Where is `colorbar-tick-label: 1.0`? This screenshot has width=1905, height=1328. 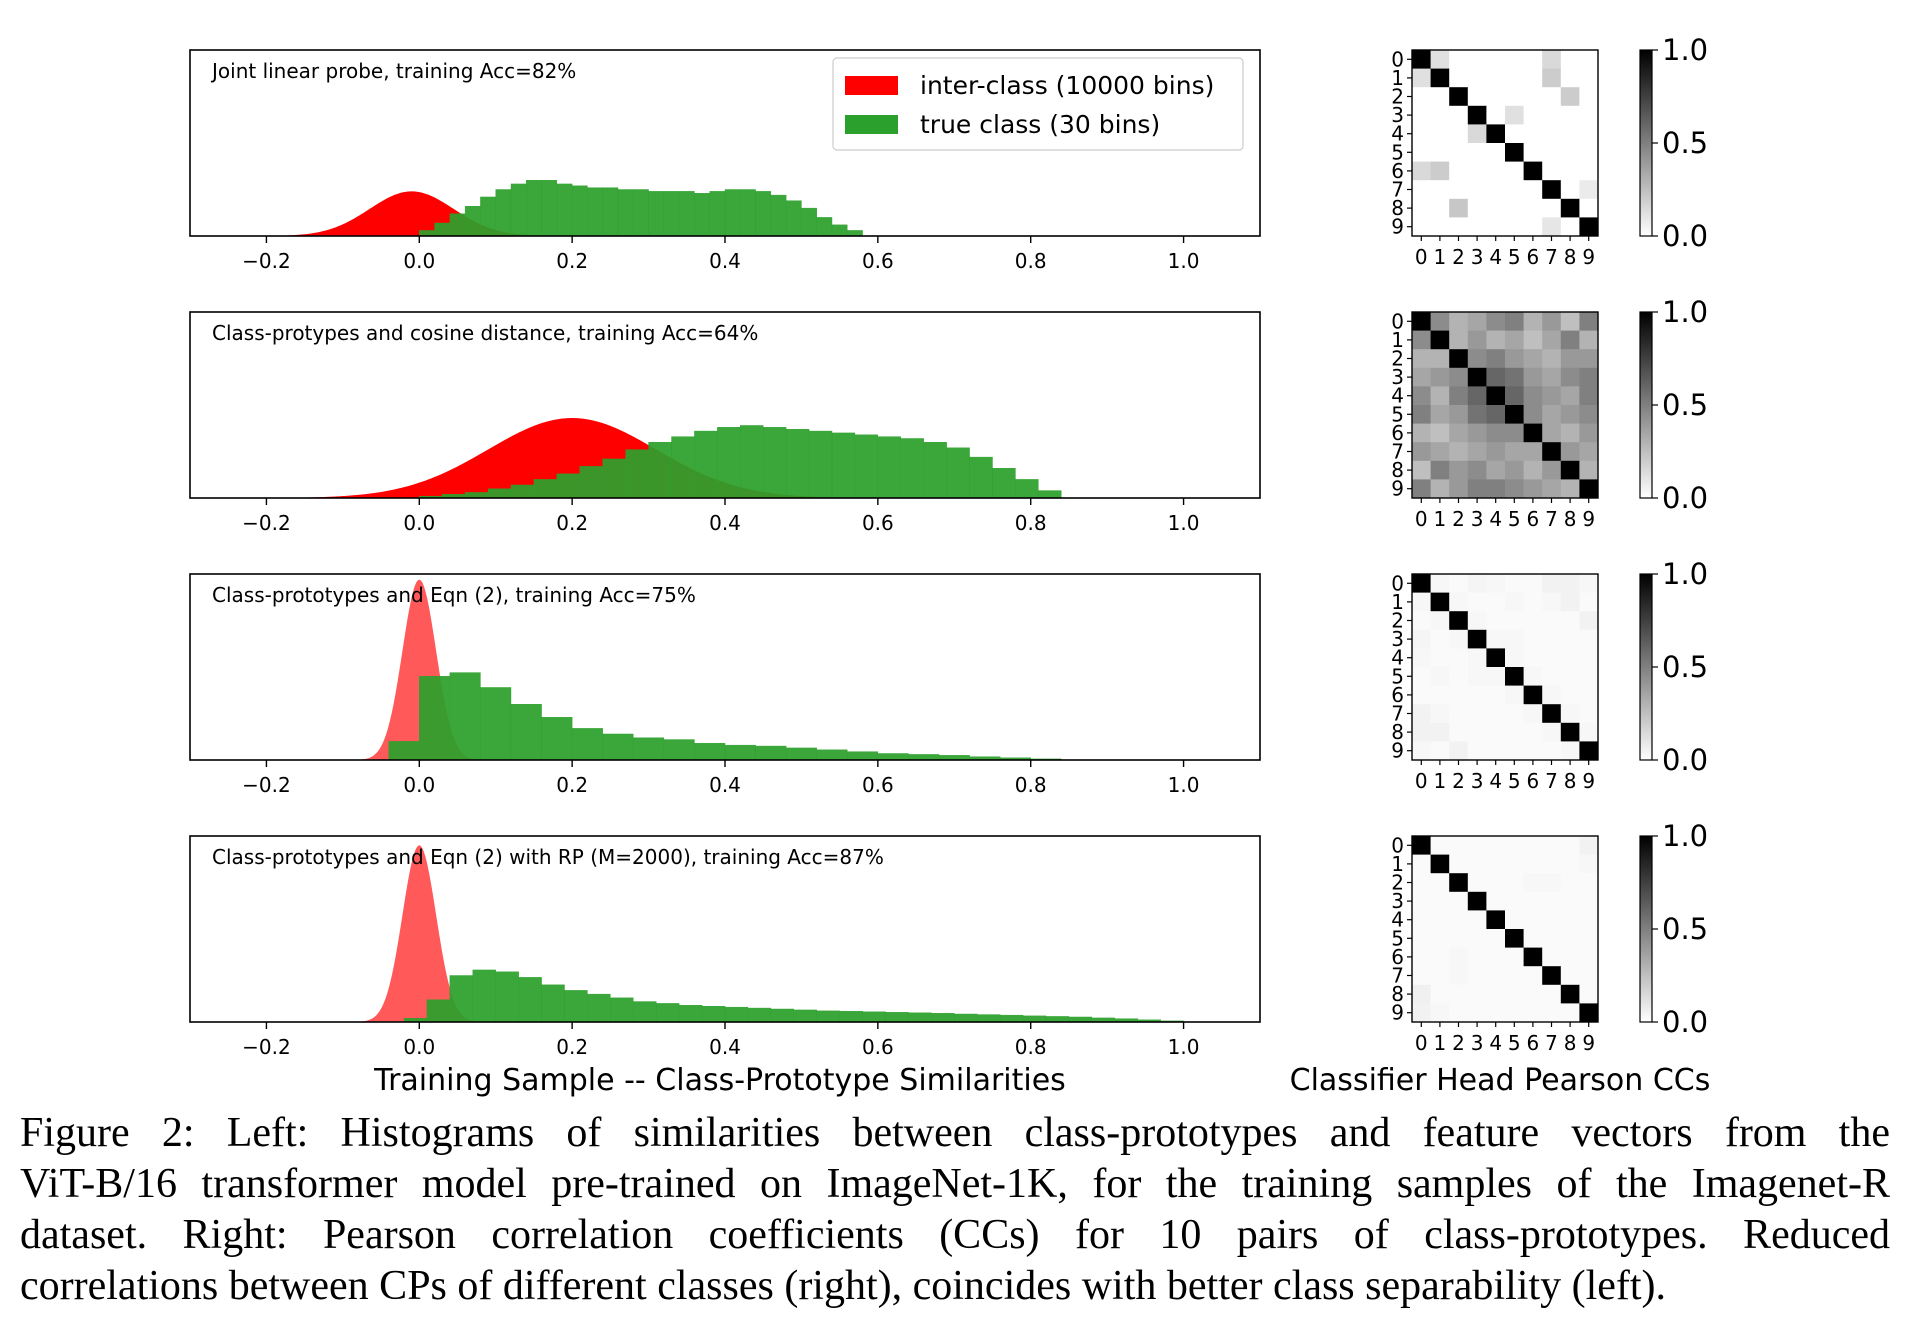
colorbar-tick-label: 1.0 is located at coordinates (1685, 836).